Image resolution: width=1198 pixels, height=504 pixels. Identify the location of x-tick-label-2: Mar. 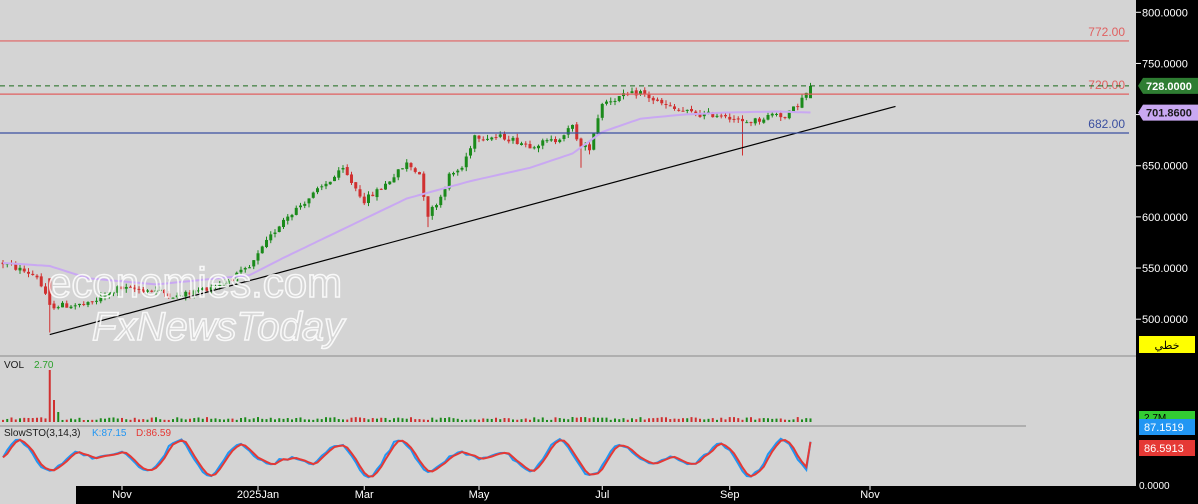
(364, 495).